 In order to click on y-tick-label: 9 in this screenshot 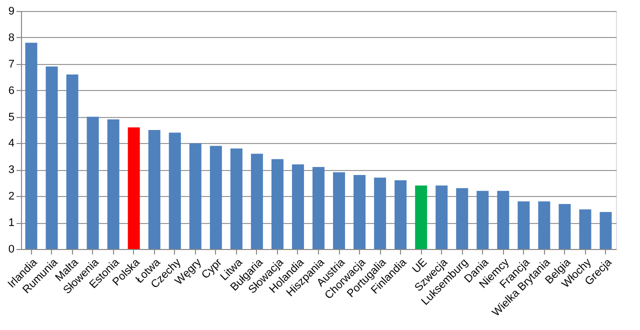, I will do `click(11, 12)`.